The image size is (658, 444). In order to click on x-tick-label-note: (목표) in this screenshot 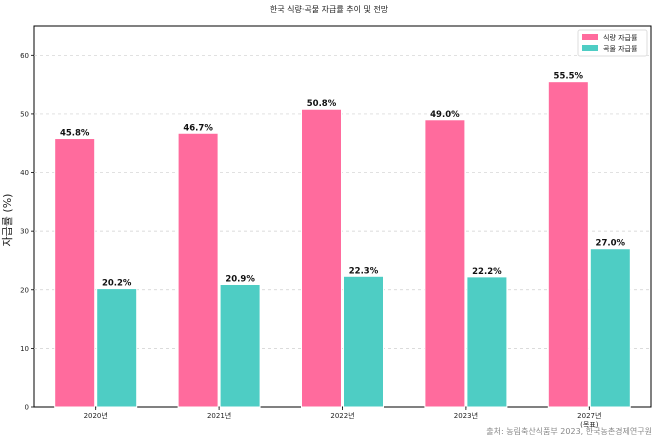, I will do `click(589, 425)`.